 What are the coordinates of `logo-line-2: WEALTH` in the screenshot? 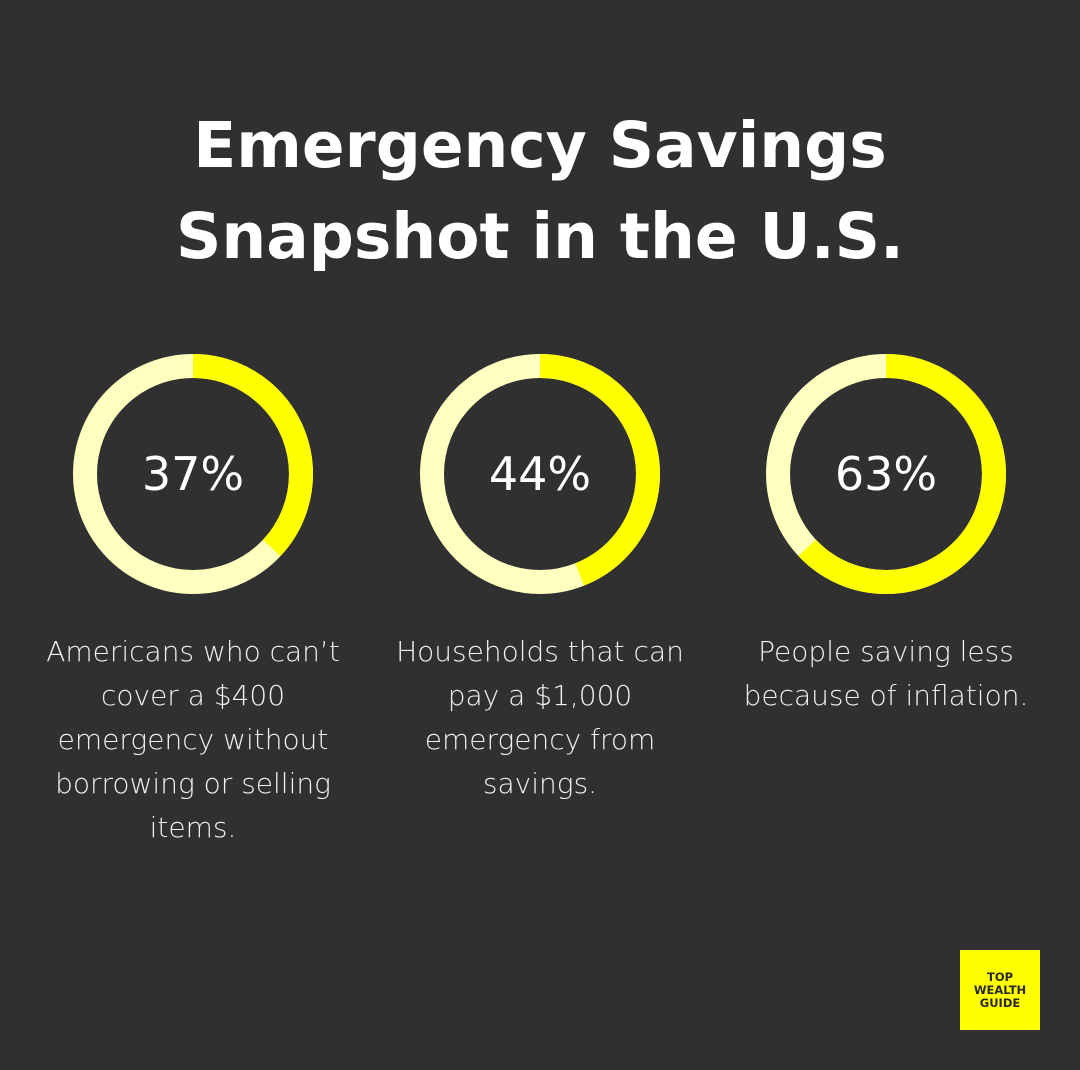 It's located at (1000, 989).